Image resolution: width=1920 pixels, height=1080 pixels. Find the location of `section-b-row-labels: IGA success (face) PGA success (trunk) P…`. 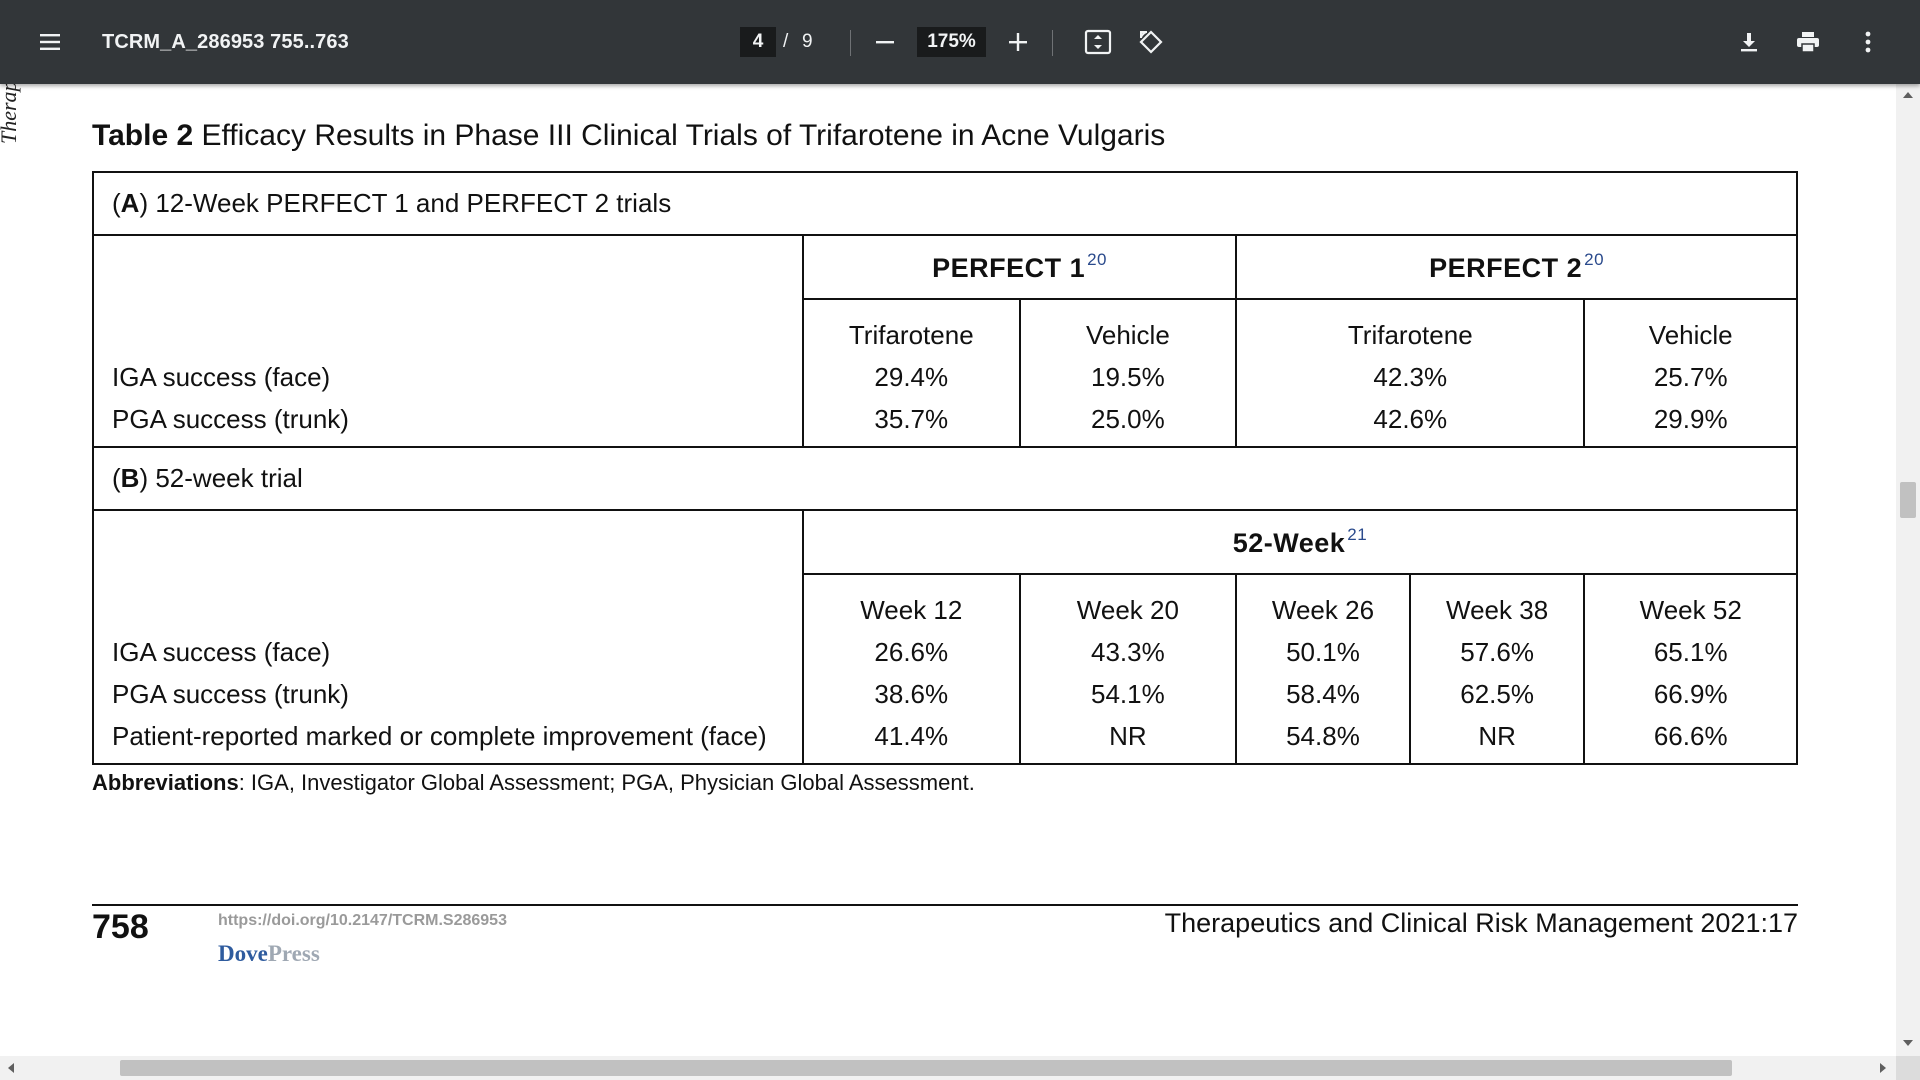

section-b-row-labels: IGA success (face) PGA success (trunk) P… is located at coordinates (448, 637).